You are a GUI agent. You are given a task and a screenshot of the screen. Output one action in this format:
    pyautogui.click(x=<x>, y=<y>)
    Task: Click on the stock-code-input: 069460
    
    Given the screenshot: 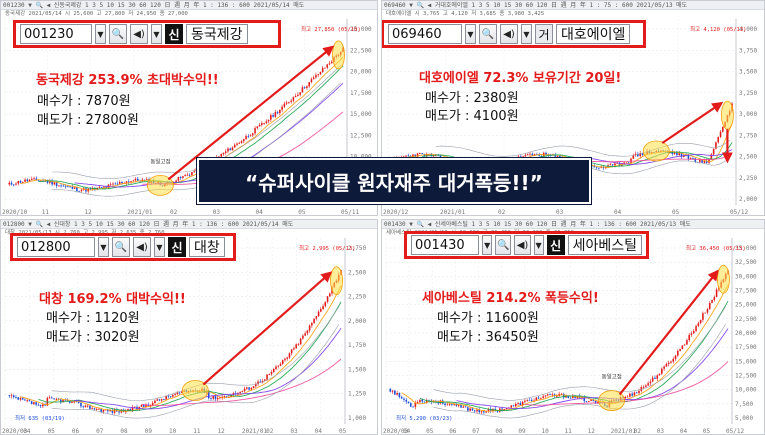 What is the action you would take?
    pyautogui.click(x=425, y=34)
    